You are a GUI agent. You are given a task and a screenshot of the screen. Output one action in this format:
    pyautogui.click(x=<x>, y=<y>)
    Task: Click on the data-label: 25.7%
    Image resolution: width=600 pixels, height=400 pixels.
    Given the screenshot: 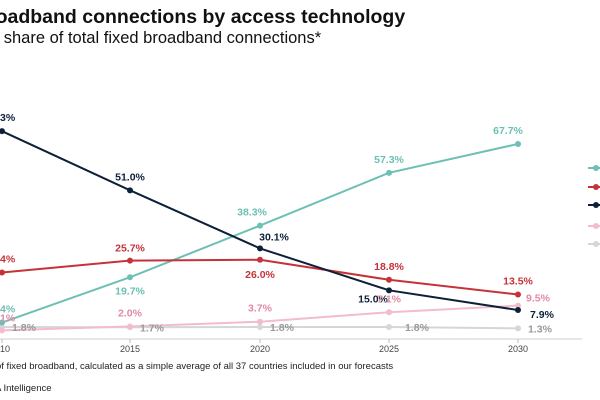 What is the action you would take?
    pyautogui.click(x=130, y=249)
    